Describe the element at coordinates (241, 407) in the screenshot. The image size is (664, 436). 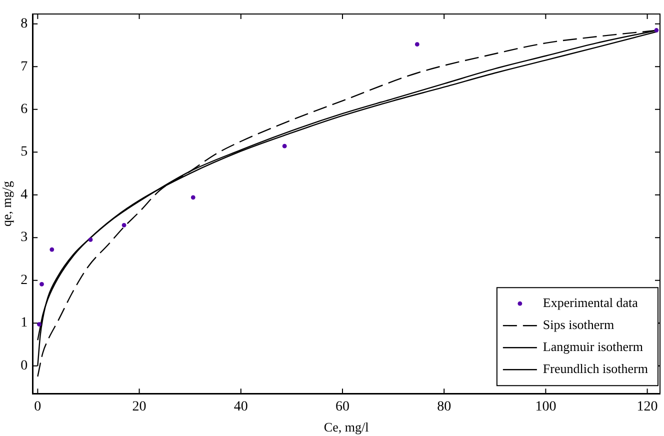
I see `x-tick-label: 40` at that location.